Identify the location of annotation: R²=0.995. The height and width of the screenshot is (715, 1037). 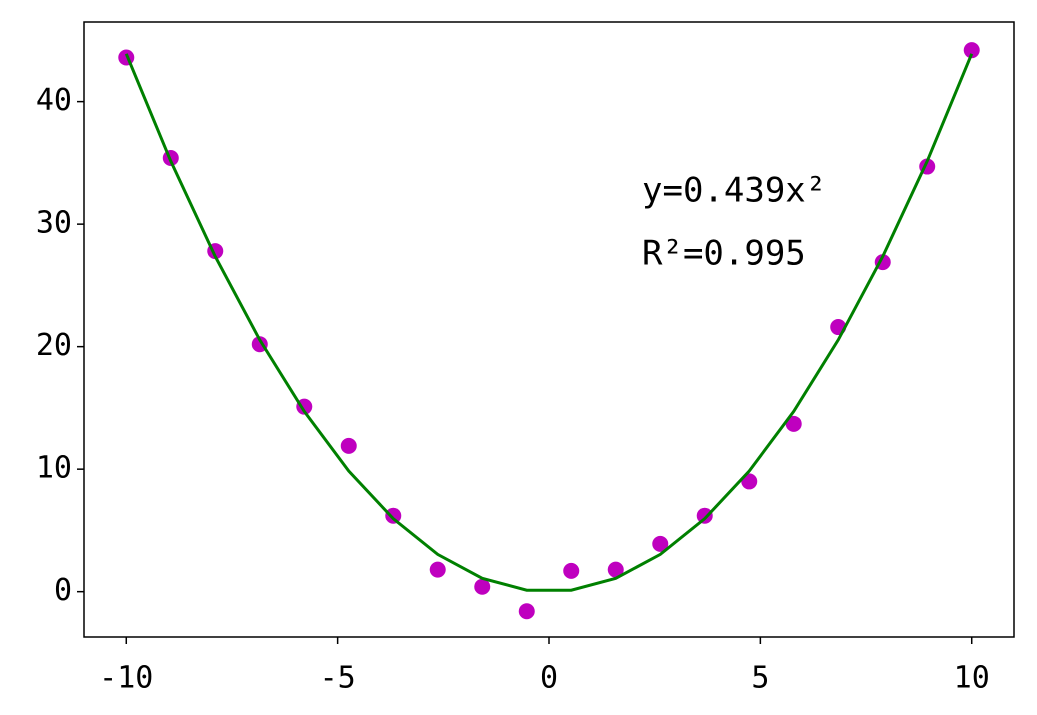
(724, 254).